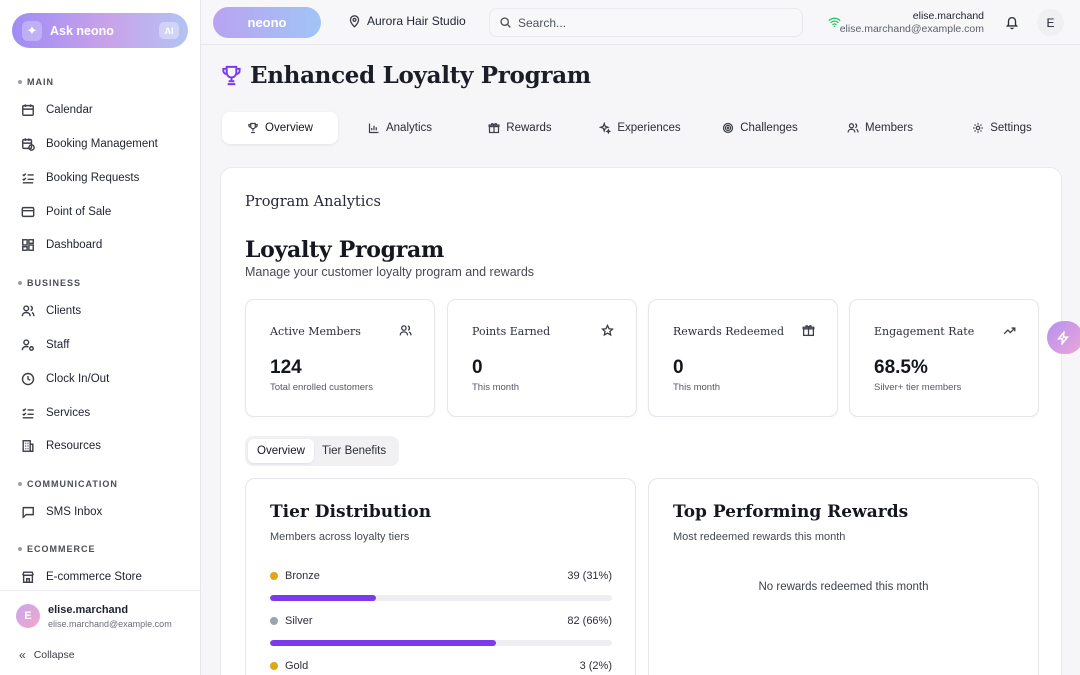 This screenshot has height=675, width=1080. Describe the element at coordinates (281, 451) in the screenshot. I see `subtab-overview: Overview` at that location.